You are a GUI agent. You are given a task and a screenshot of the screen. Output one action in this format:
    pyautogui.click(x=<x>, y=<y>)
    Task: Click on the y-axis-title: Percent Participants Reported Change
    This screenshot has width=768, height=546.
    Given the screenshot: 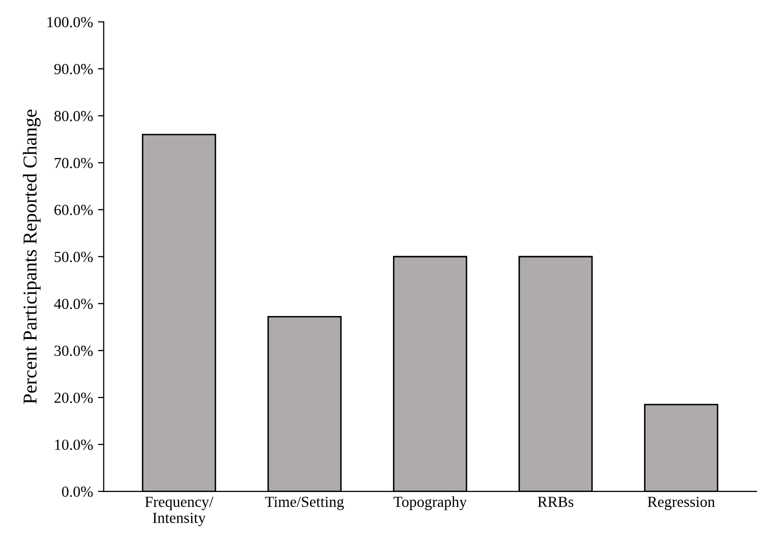 What is the action you would take?
    pyautogui.click(x=31, y=257)
    